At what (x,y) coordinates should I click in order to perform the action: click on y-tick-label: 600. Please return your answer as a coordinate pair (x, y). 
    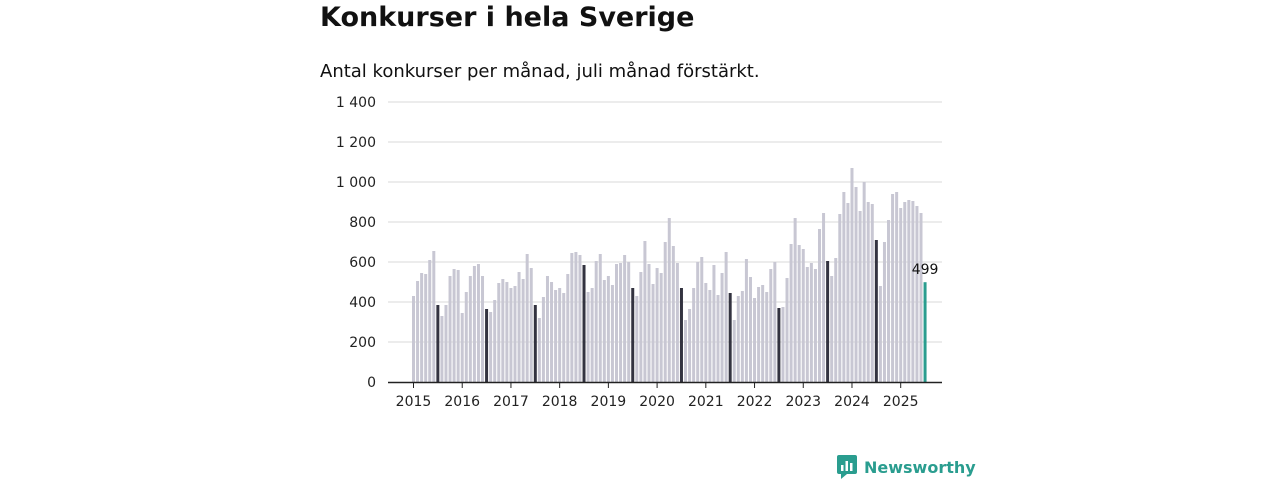
    Looking at the image, I should click on (362, 263).